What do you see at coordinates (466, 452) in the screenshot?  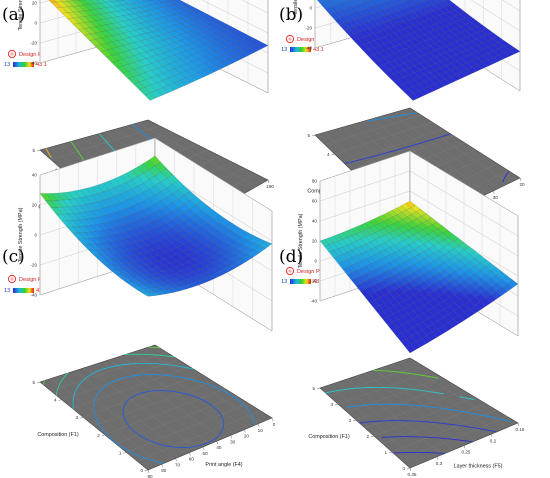 I see `x-tick-label: 0.25` at bounding box center [466, 452].